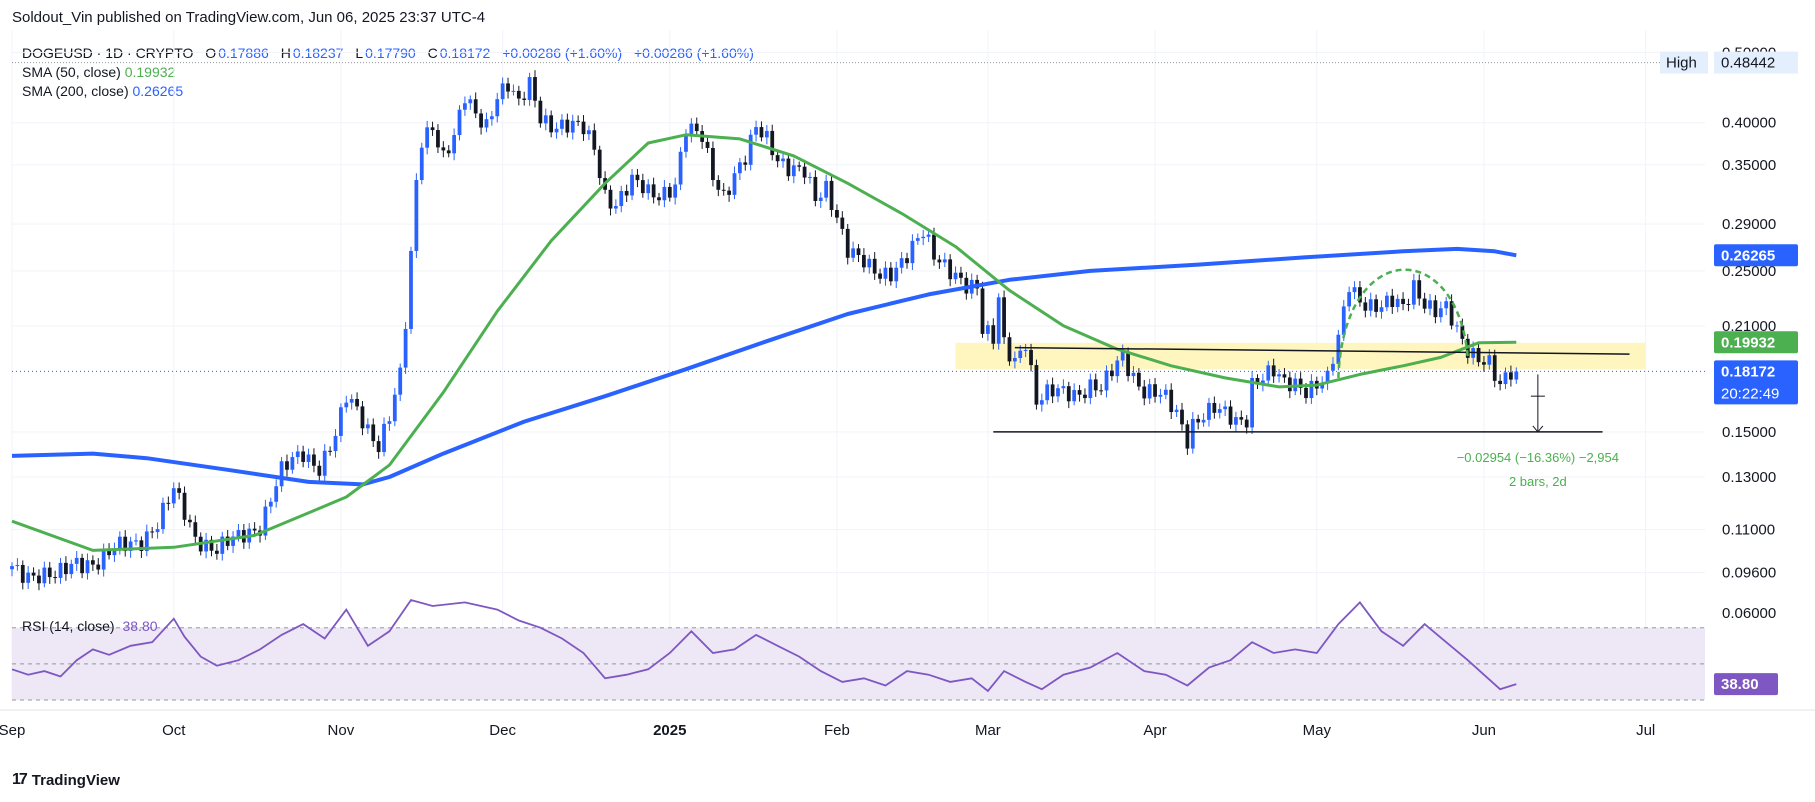 Image resolution: width=1815 pixels, height=802 pixels. Describe the element at coordinates (1746, 684) in the screenshot. I see `rsi-price-badge: 38.80` at that location.